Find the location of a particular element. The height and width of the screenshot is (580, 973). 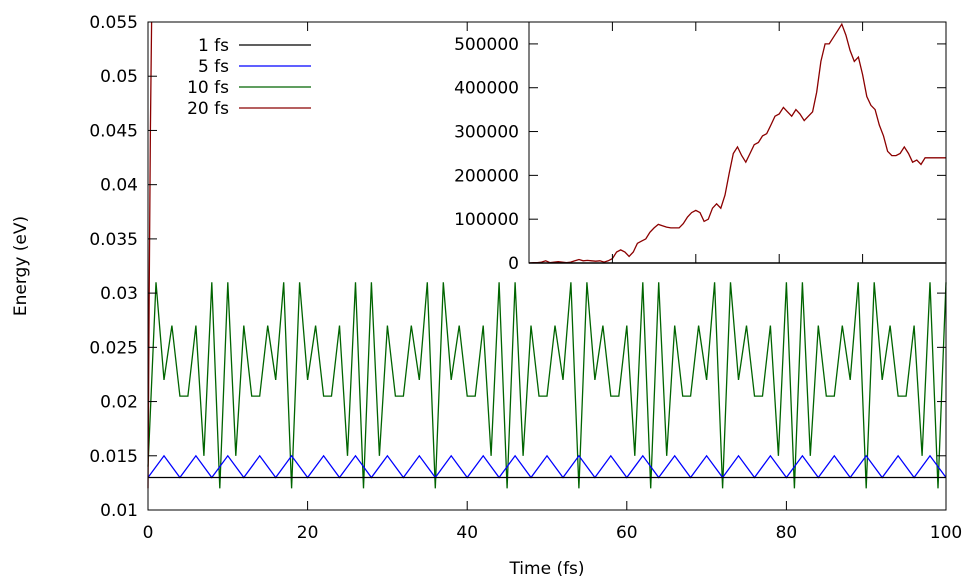

y-tick-label: 0.025 is located at coordinates (113, 348).